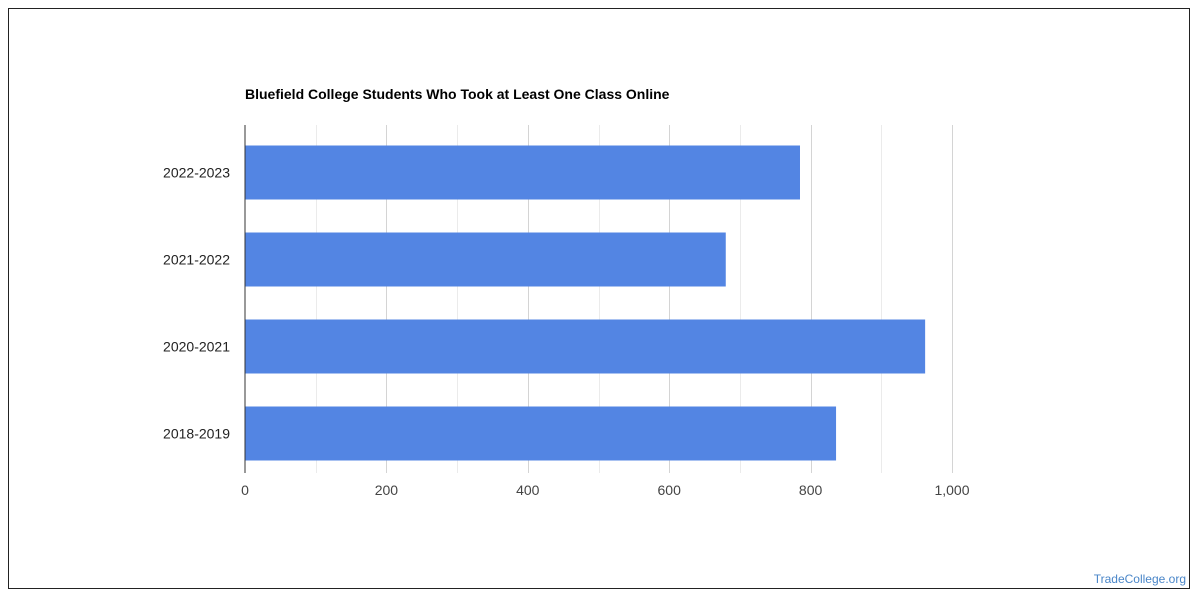  I want to click on bar-2022-2023, so click(522, 172).